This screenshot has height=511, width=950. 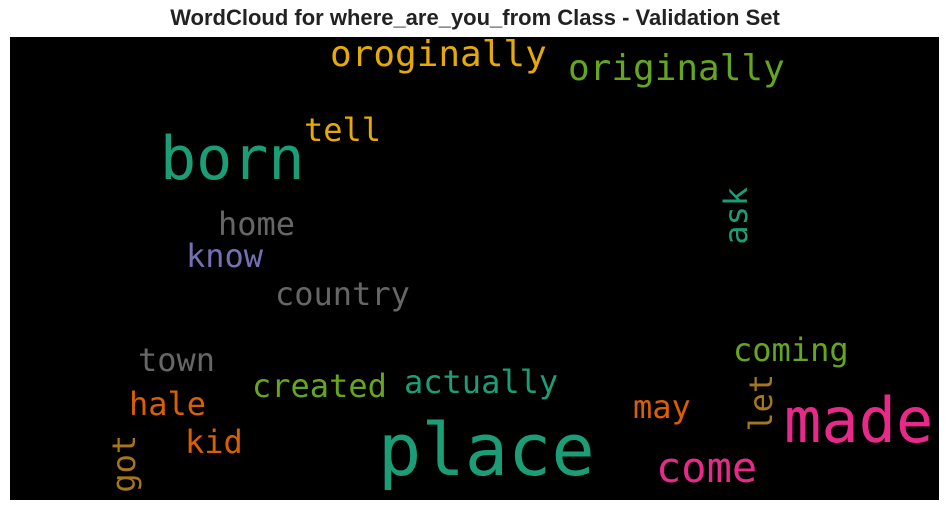 I want to click on word-coming: coming, so click(x=791, y=350).